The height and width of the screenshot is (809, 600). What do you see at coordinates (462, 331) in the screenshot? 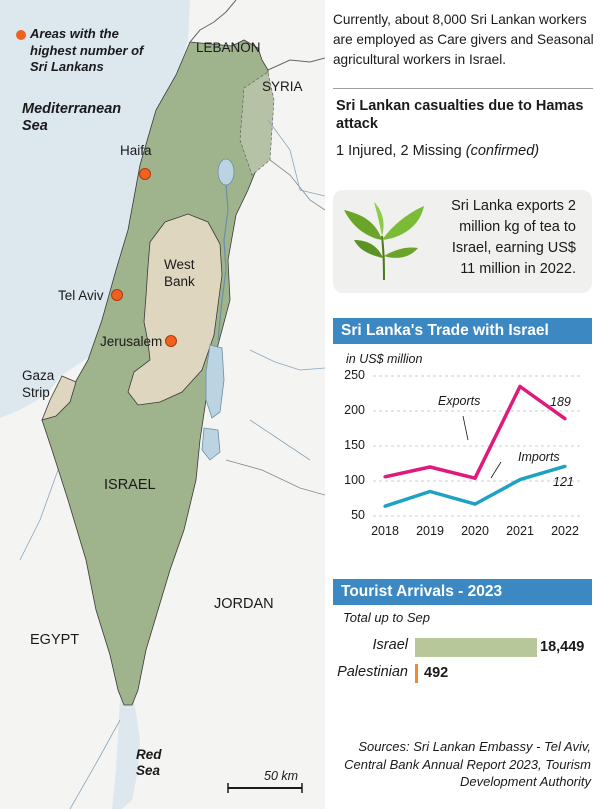
I see `trade-title: Sri Lanka's Trade with Israel` at bounding box center [462, 331].